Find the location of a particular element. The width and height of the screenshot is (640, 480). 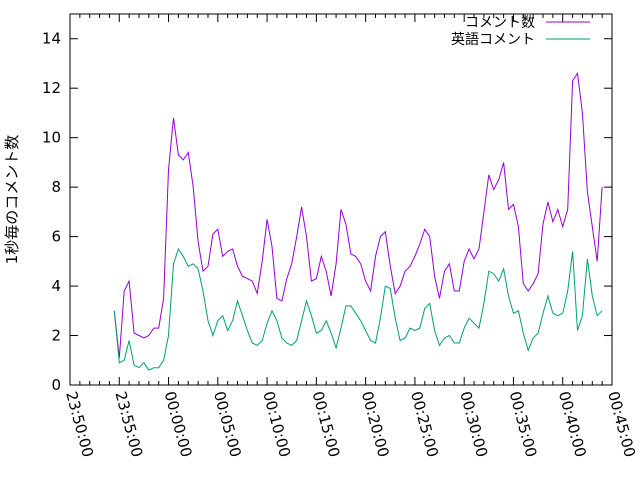

y-tick-label: 12 is located at coordinates (51, 88).